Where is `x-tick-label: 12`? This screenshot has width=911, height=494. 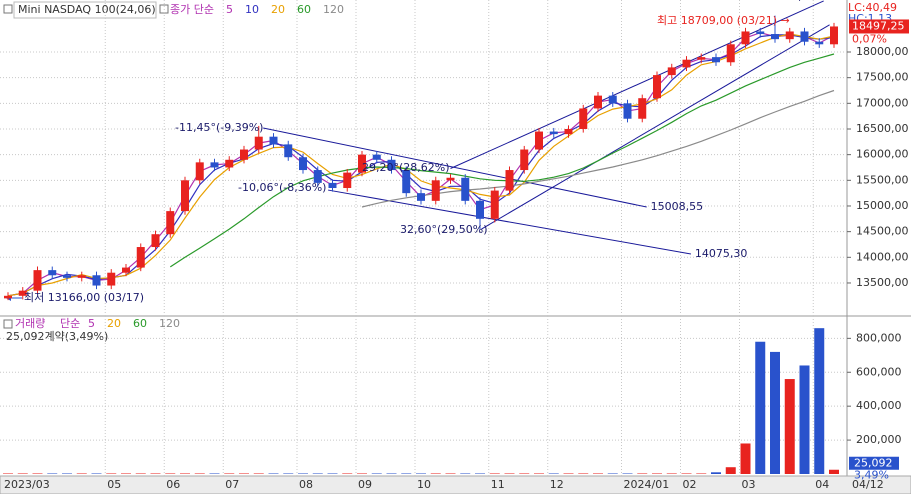
x-tick-label: 12 is located at coordinates (557, 484).